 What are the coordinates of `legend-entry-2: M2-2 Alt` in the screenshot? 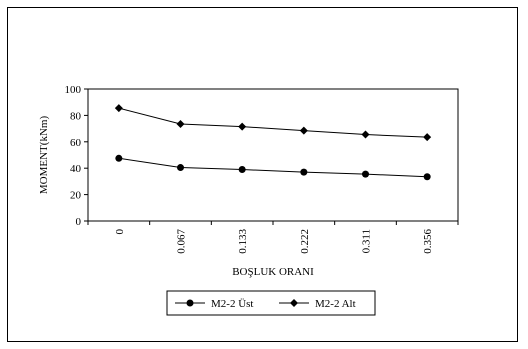 It's located at (317, 304).